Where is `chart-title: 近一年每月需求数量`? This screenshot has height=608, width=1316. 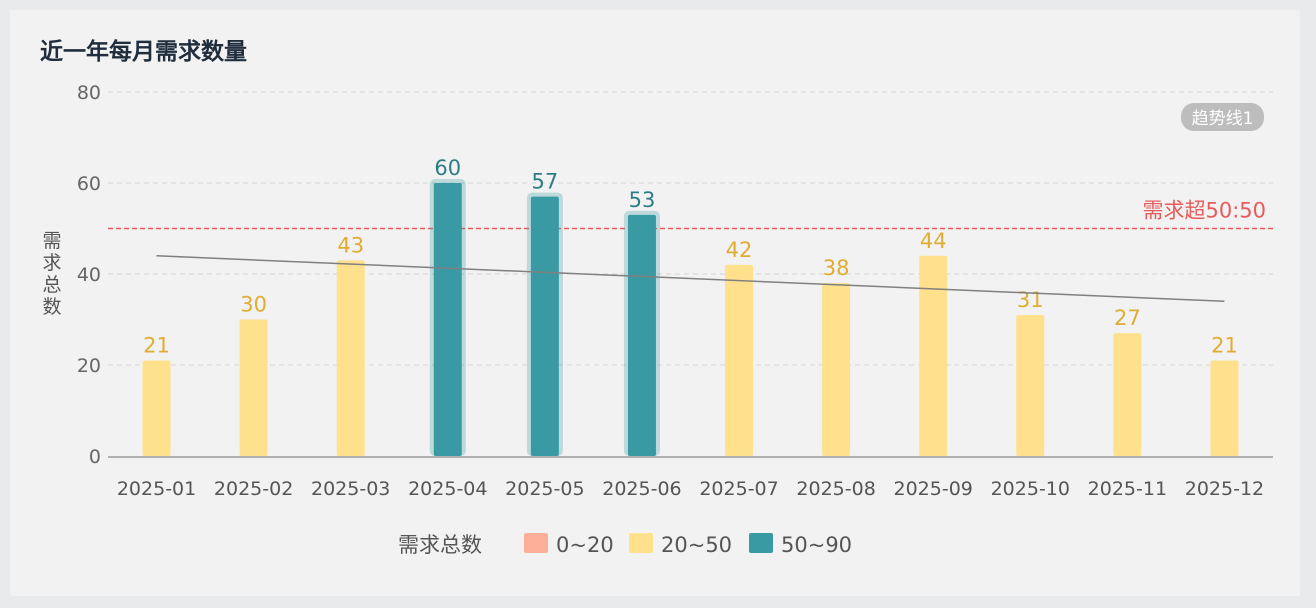 chart-title: 近一年每月需求数量 is located at coordinates (143, 52).